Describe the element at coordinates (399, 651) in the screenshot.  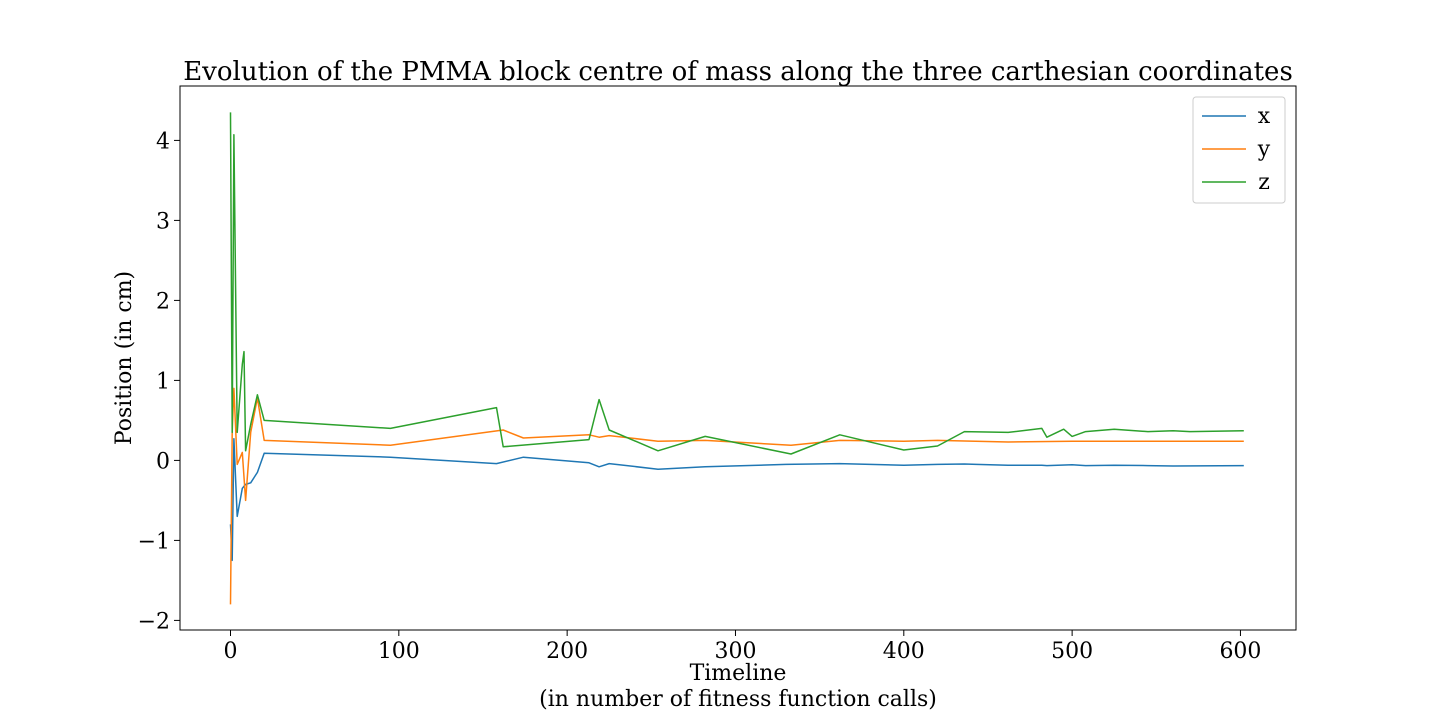
I see `x-tick-label: 100` at that location.